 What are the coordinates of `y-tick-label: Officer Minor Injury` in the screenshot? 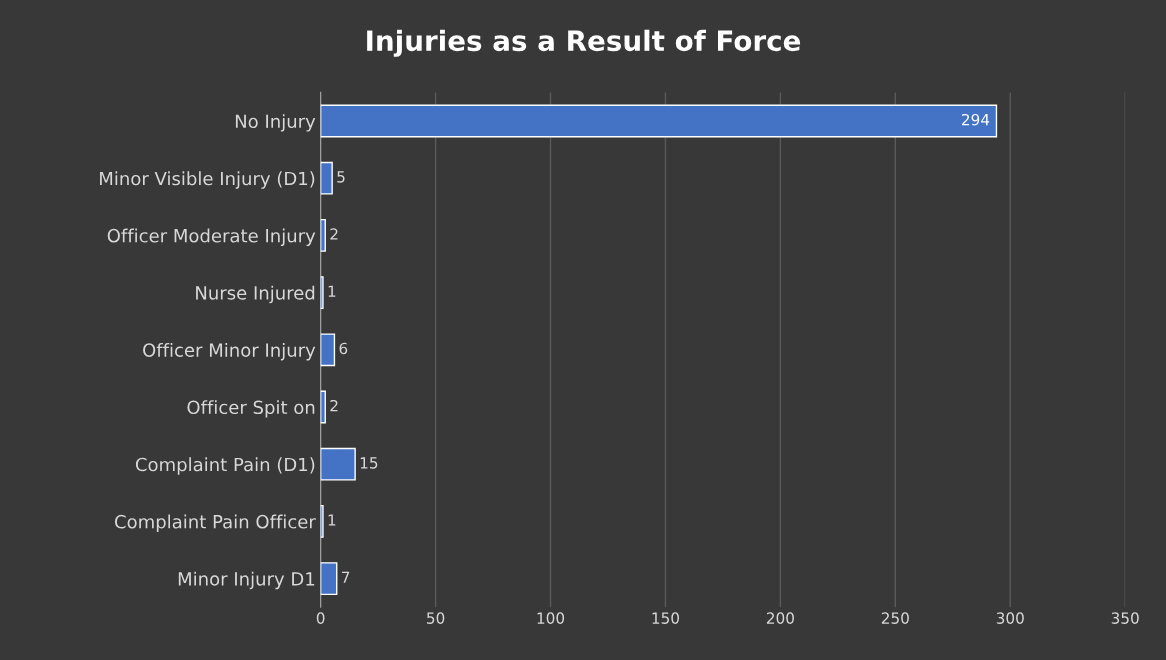 It's located at (229, 351).